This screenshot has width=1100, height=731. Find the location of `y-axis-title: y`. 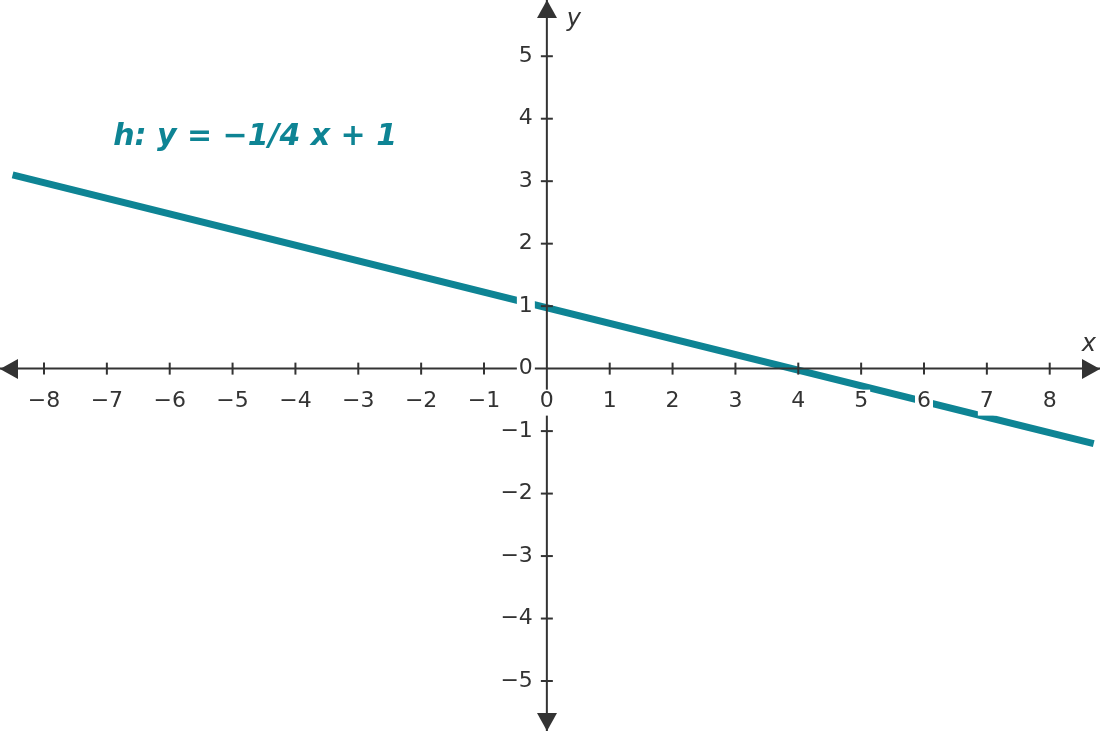

y-axis-title: y is located at coordinates (573, 18).